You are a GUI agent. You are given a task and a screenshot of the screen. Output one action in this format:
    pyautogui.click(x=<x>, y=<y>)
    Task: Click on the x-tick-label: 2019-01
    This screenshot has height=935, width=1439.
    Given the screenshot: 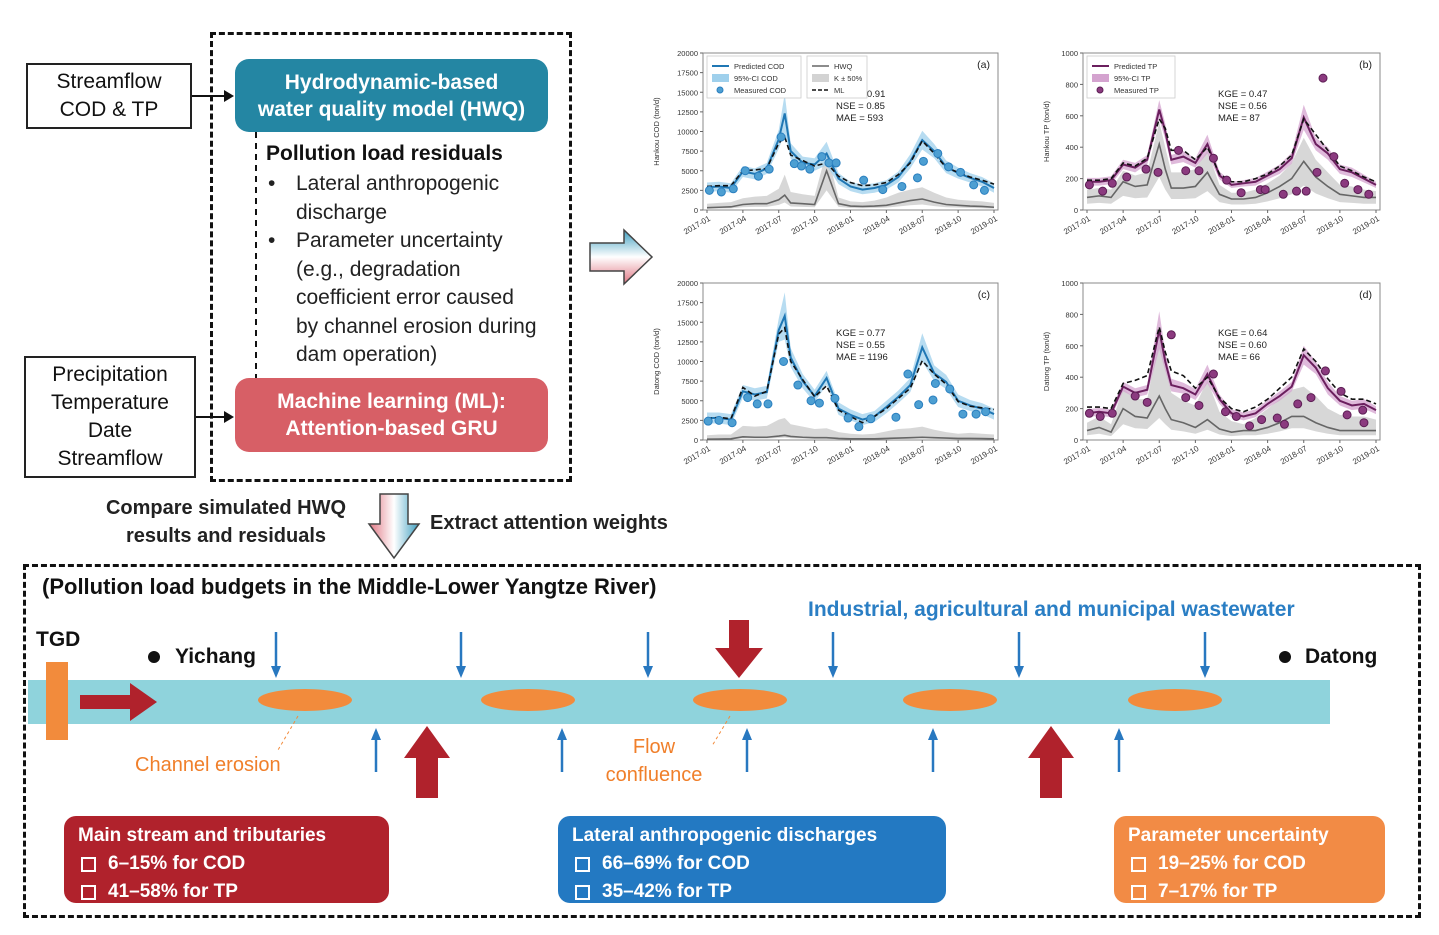 What is the action you would take?
    pyautogui.click(x=984, y=455)
    